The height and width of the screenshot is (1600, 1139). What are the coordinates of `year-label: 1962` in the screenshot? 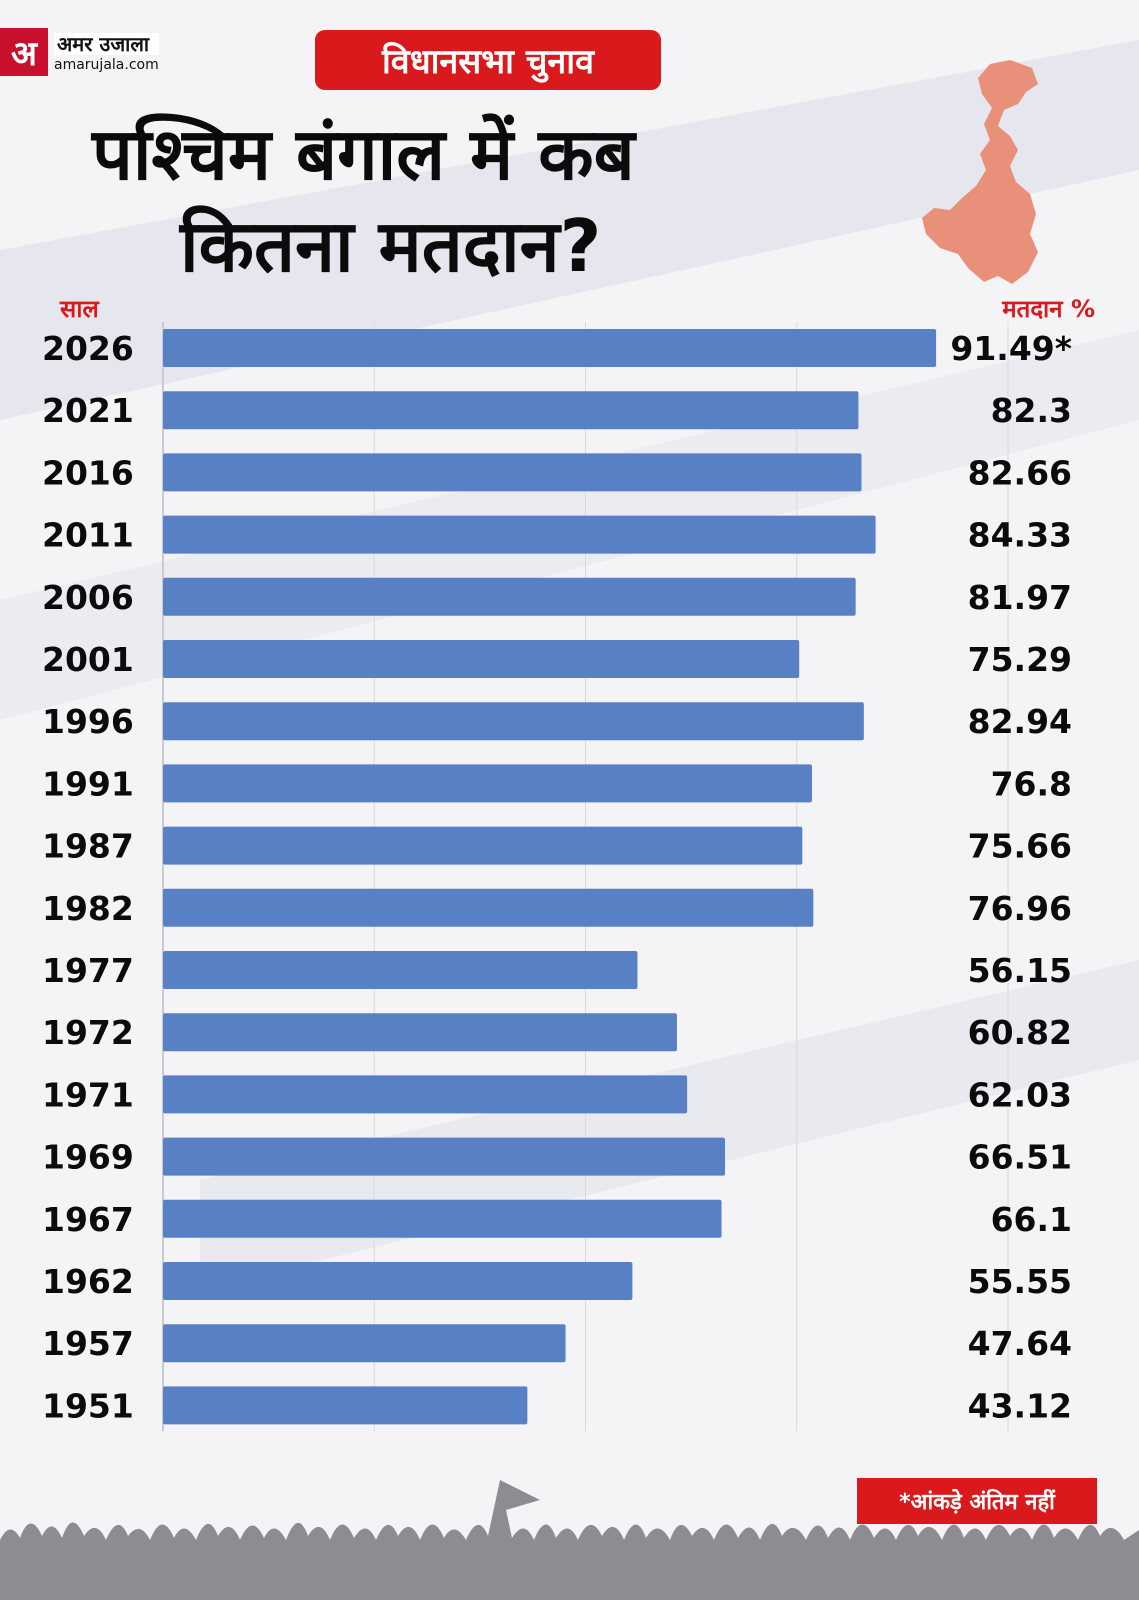 It's located at (88, 1281).